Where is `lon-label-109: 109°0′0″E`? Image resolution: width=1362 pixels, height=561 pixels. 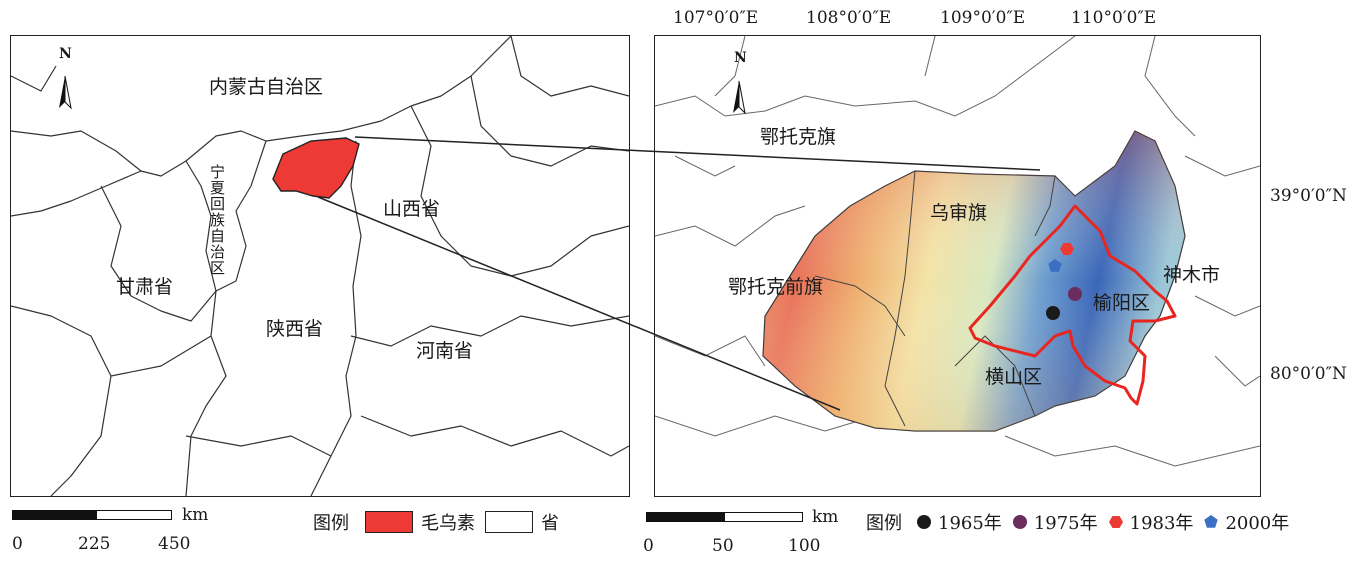 lon-label-109: 109°0′0″E is located at coordinates (983, 18).